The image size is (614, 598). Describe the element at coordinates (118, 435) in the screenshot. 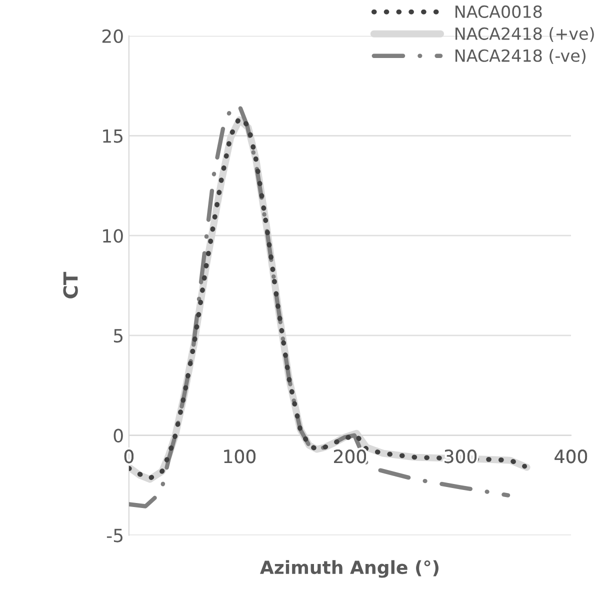

I see `y-tick-label: 0` at that location.